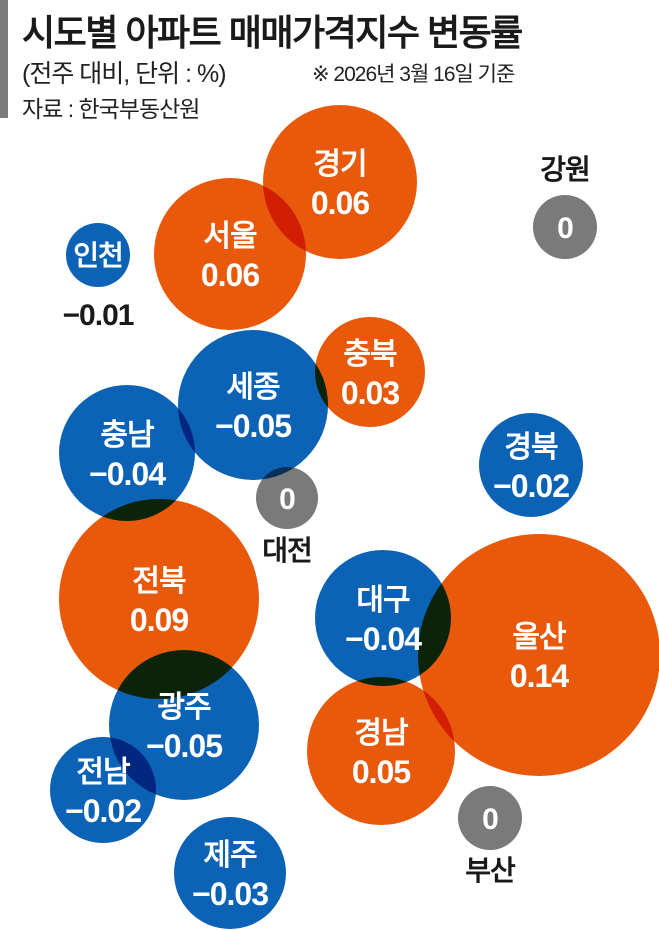 The height and width of the screenshot is (930, 659). I want to click on bubble-region-label: 서울, so click(230, 236).